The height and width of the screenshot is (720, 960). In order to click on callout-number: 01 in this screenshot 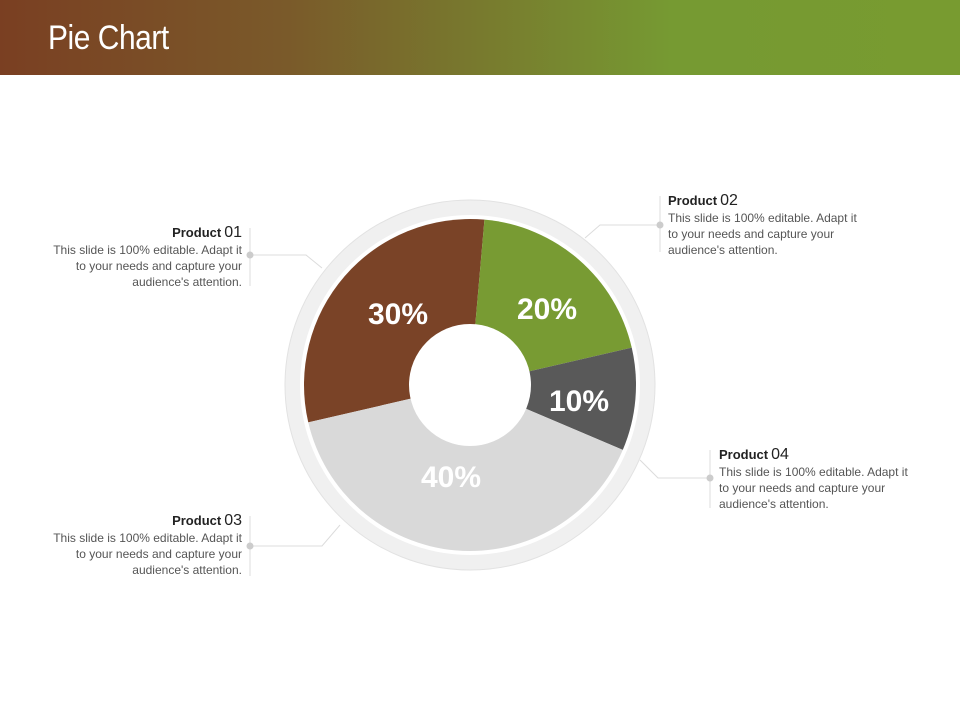, I will do `click(233, 232)`.